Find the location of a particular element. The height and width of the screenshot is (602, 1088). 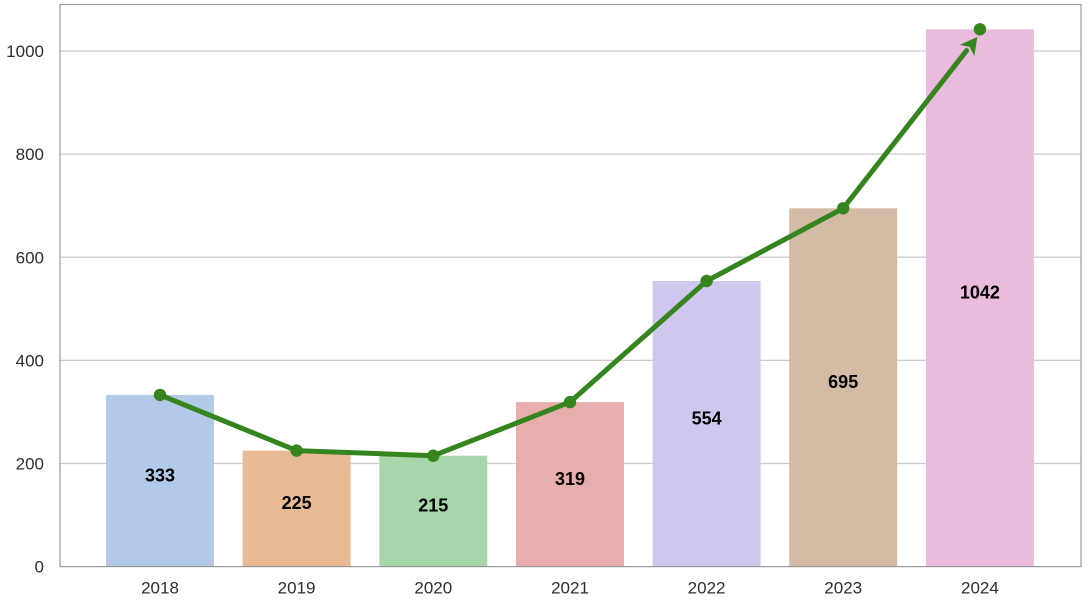

svg-text: 2020 is located at coordinates (433, 588).